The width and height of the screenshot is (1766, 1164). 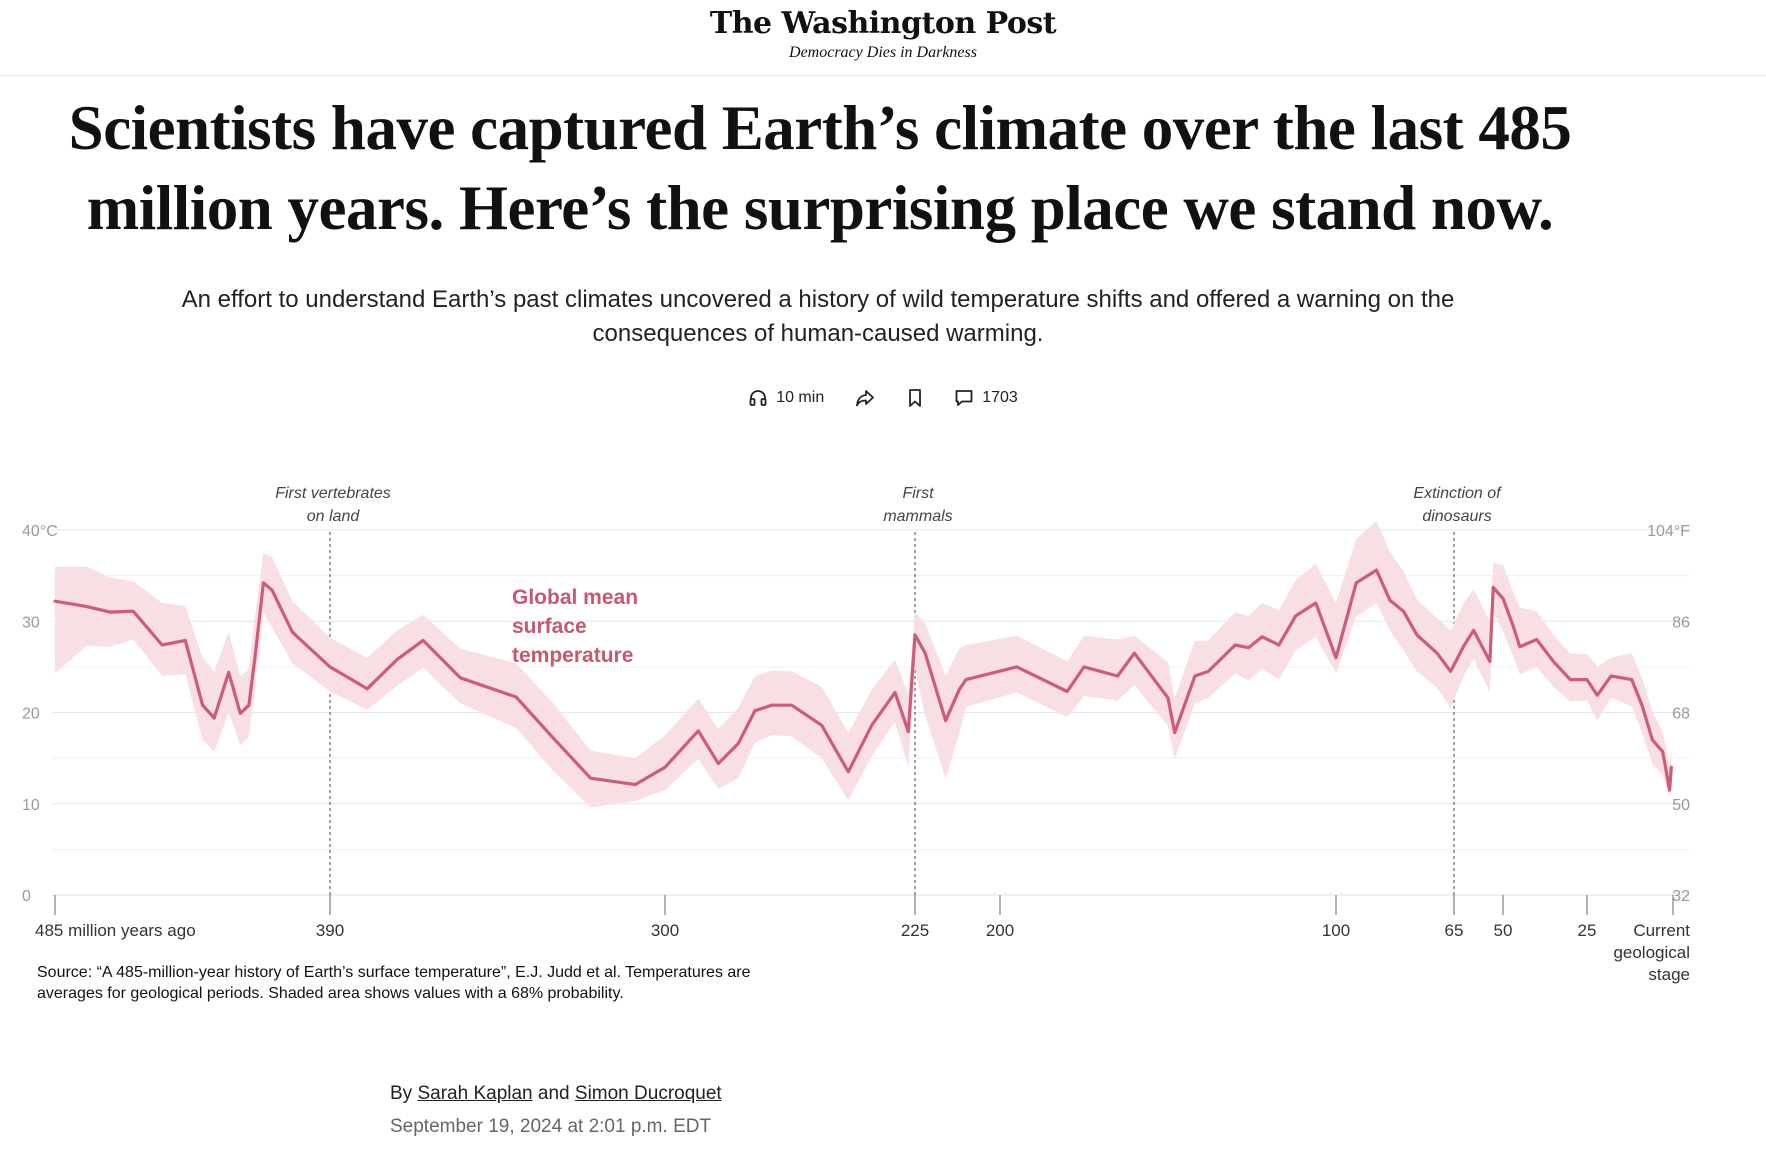 I want to click on site-tagline: Democracy Dies in Darkness, so click(x=883, y=52).